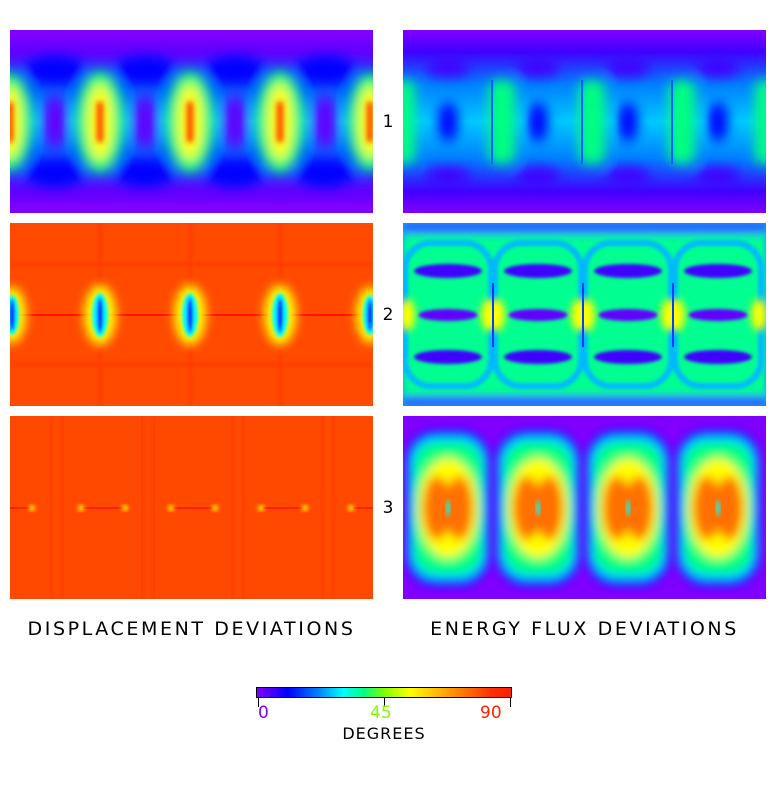 This screenshot has height=789, width=776. I want to click on colorbar-max-label: 90, so click(491, 713).